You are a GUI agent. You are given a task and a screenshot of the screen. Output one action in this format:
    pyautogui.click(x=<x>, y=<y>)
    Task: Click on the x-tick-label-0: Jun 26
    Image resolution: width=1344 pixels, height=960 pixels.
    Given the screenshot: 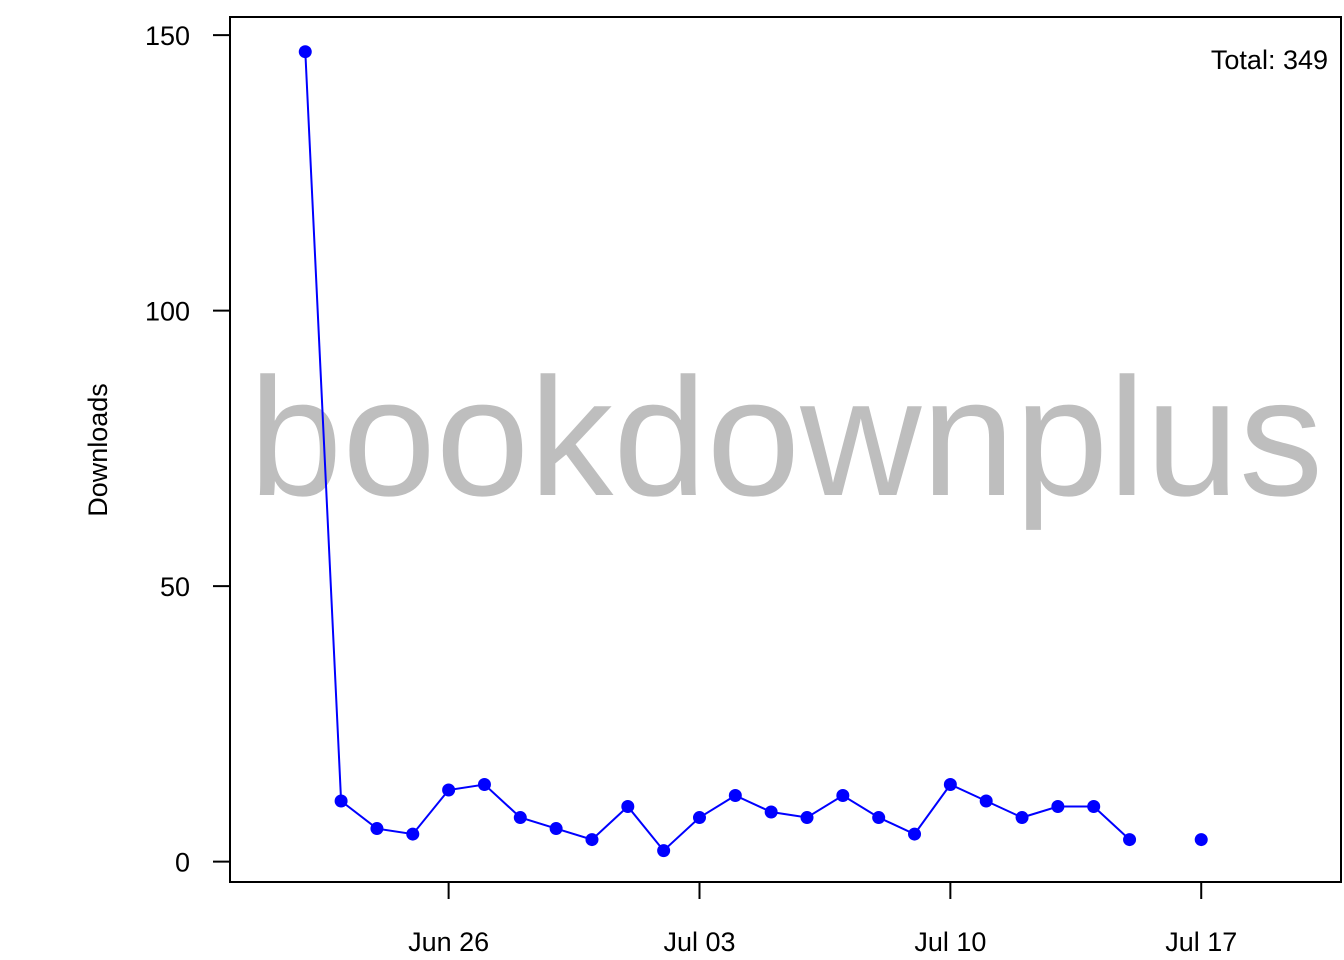 What is the action you would take?
    pyautogui.click(x=448, y=942)
    